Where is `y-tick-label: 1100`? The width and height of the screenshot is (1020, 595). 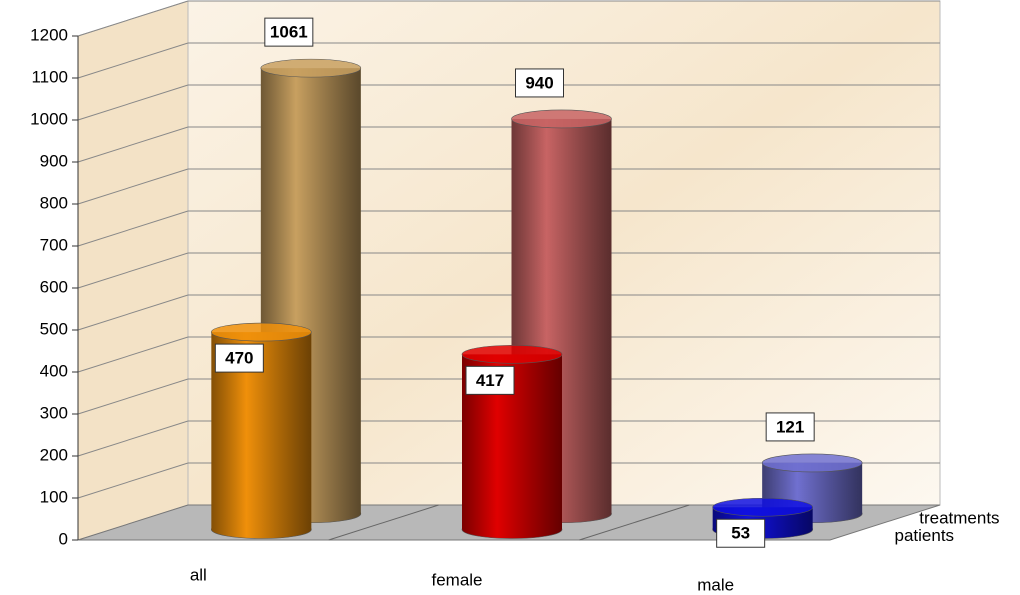 y-tick-label: 1100 is located at coordinates (49, 76).